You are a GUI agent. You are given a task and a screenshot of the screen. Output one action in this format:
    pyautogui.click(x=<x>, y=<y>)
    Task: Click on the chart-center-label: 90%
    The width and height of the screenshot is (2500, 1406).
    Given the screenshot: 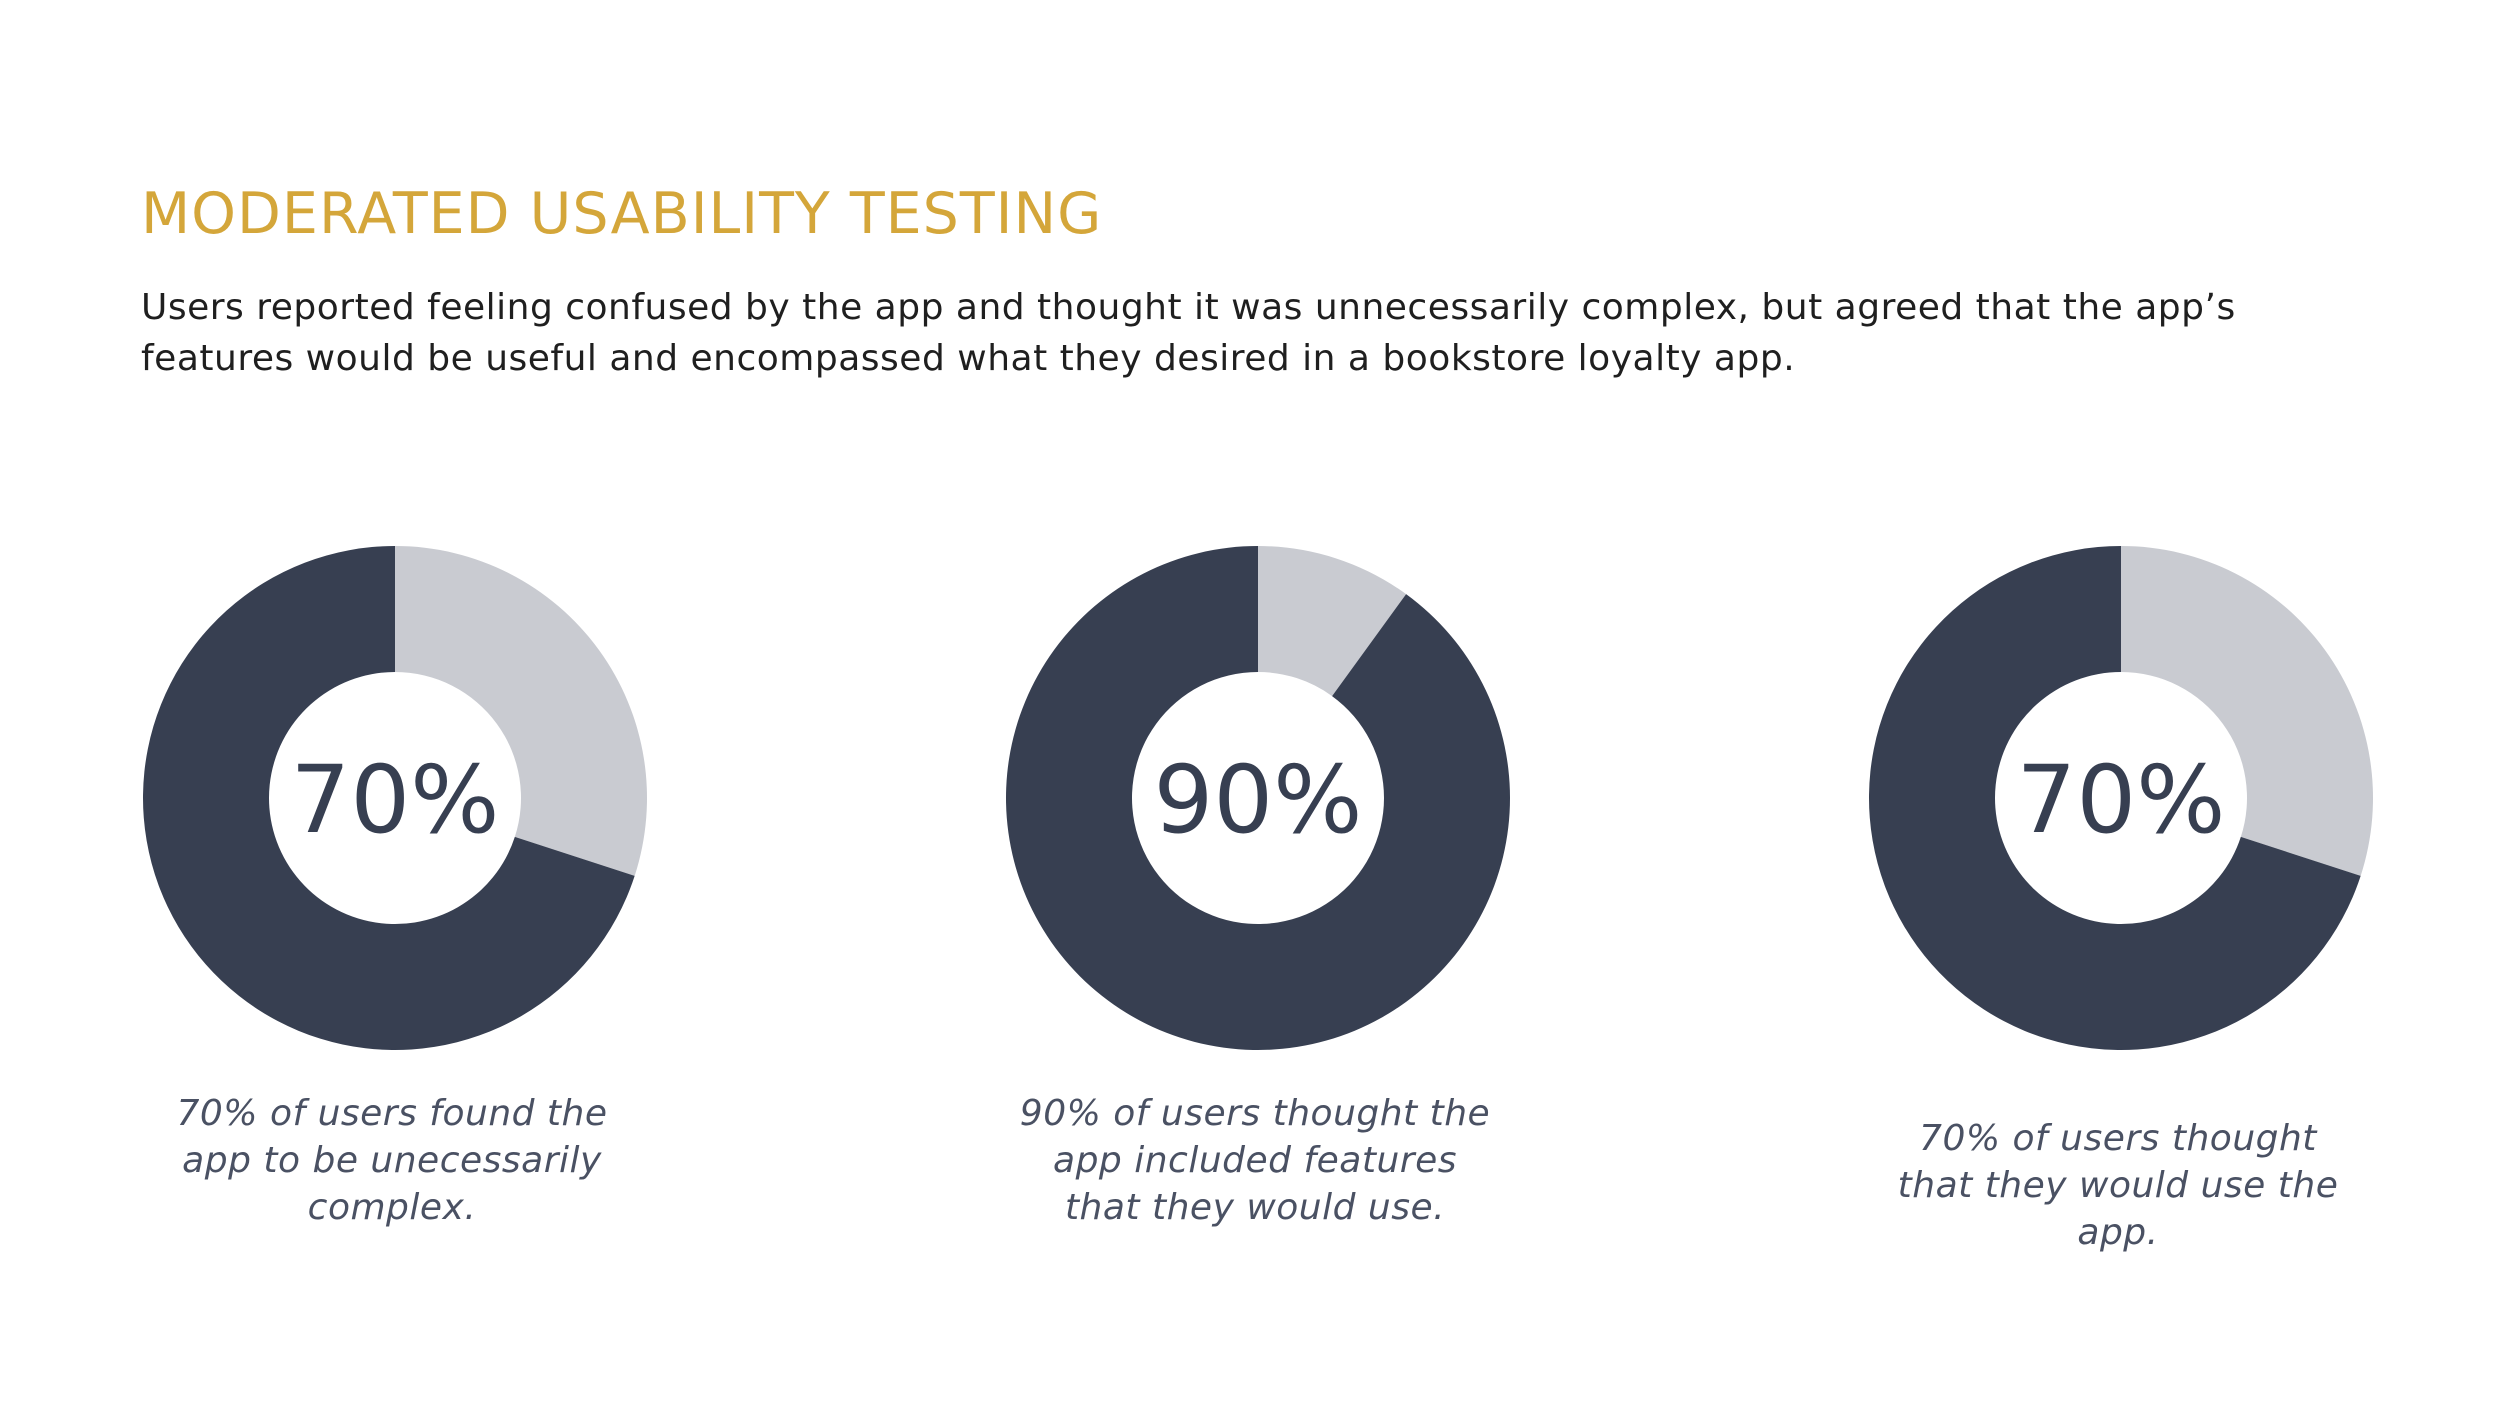 What is the action you would take?
    pyautogui.click(x=1258, y=800)
    